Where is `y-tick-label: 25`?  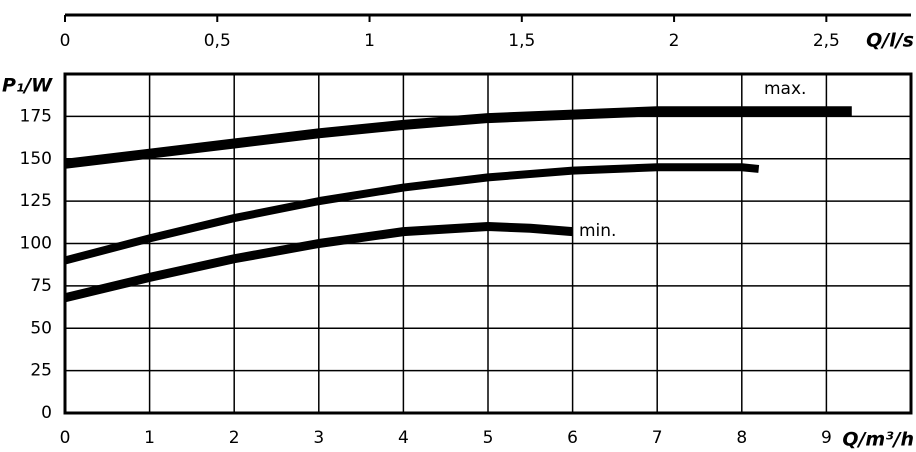
y-tick-label: 25 is located at coordinates (41, 371).